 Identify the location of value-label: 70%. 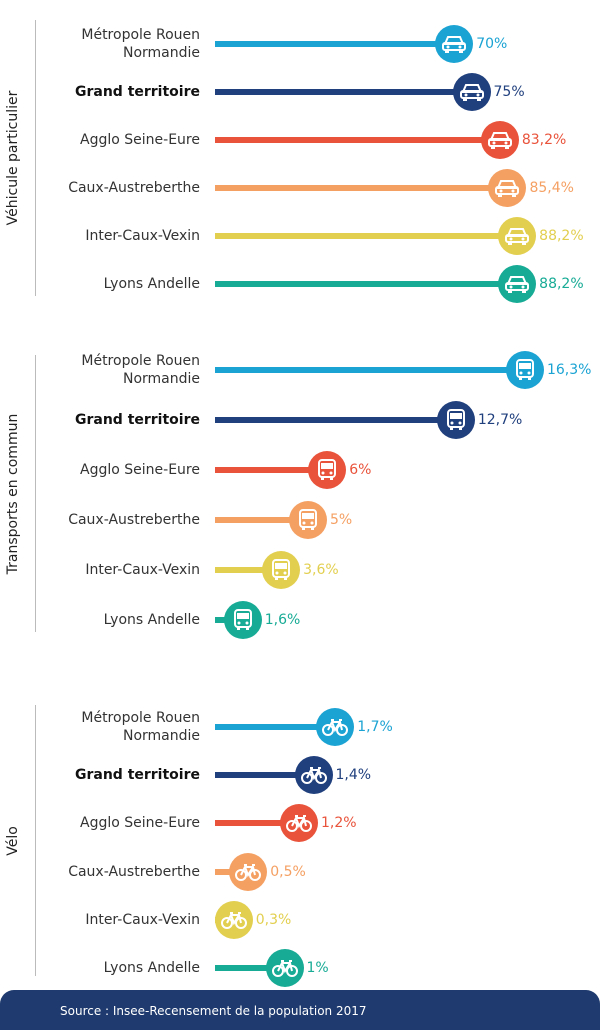
(492, 44).